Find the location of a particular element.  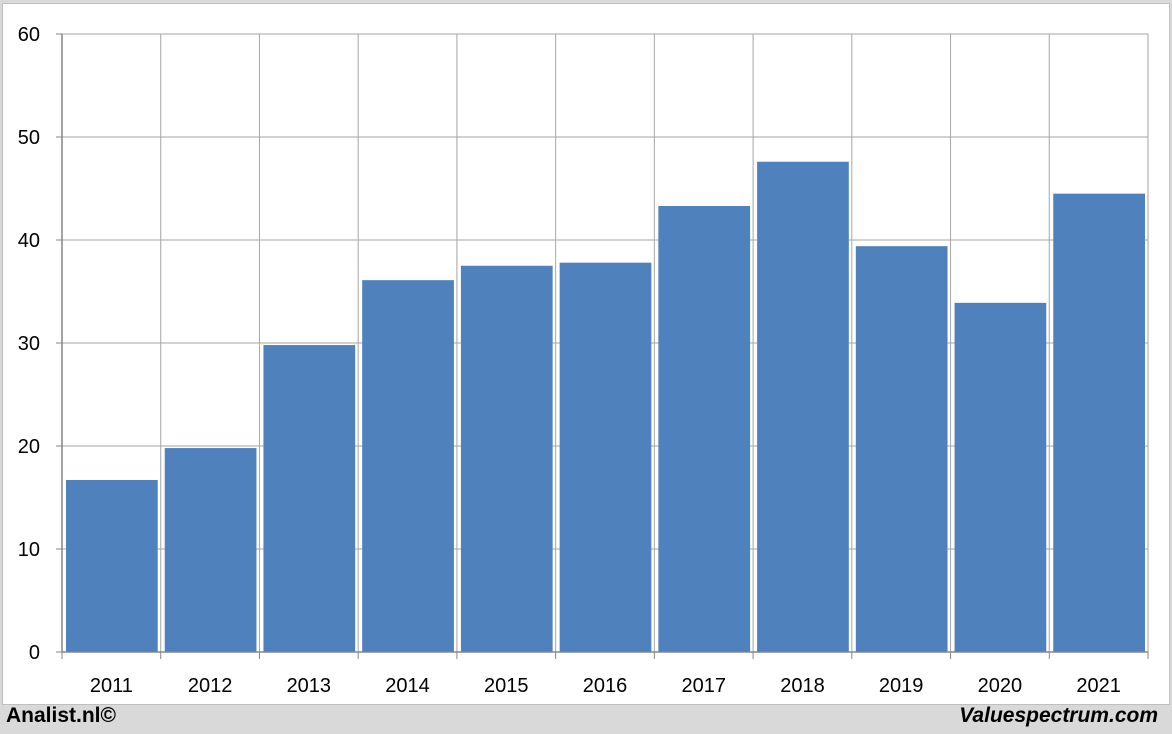

bar-2021 is located at coordinates (1099, 422).